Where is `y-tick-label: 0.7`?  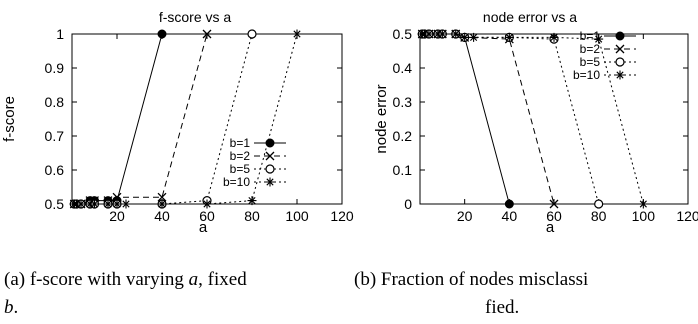
y-tick-label: 0.7 is located at coordinates (55, 136).